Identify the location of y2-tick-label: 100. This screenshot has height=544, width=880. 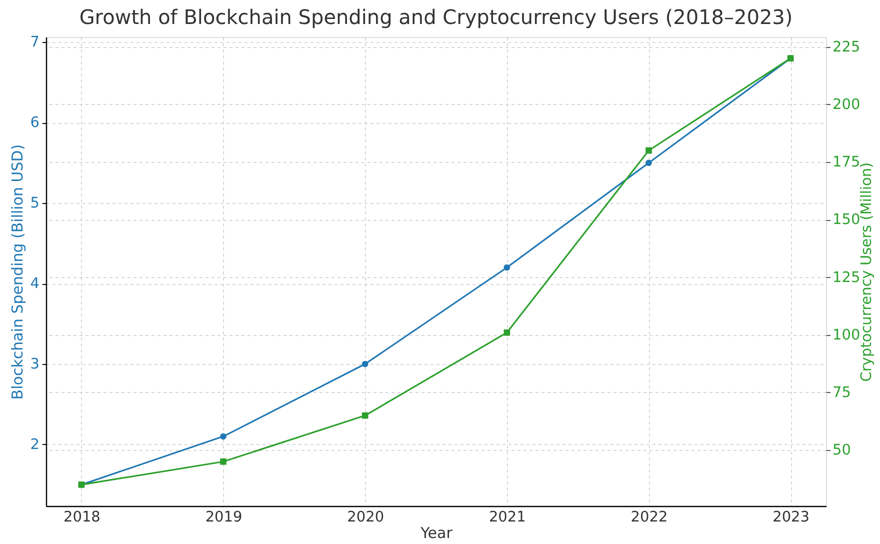
(846, 335).